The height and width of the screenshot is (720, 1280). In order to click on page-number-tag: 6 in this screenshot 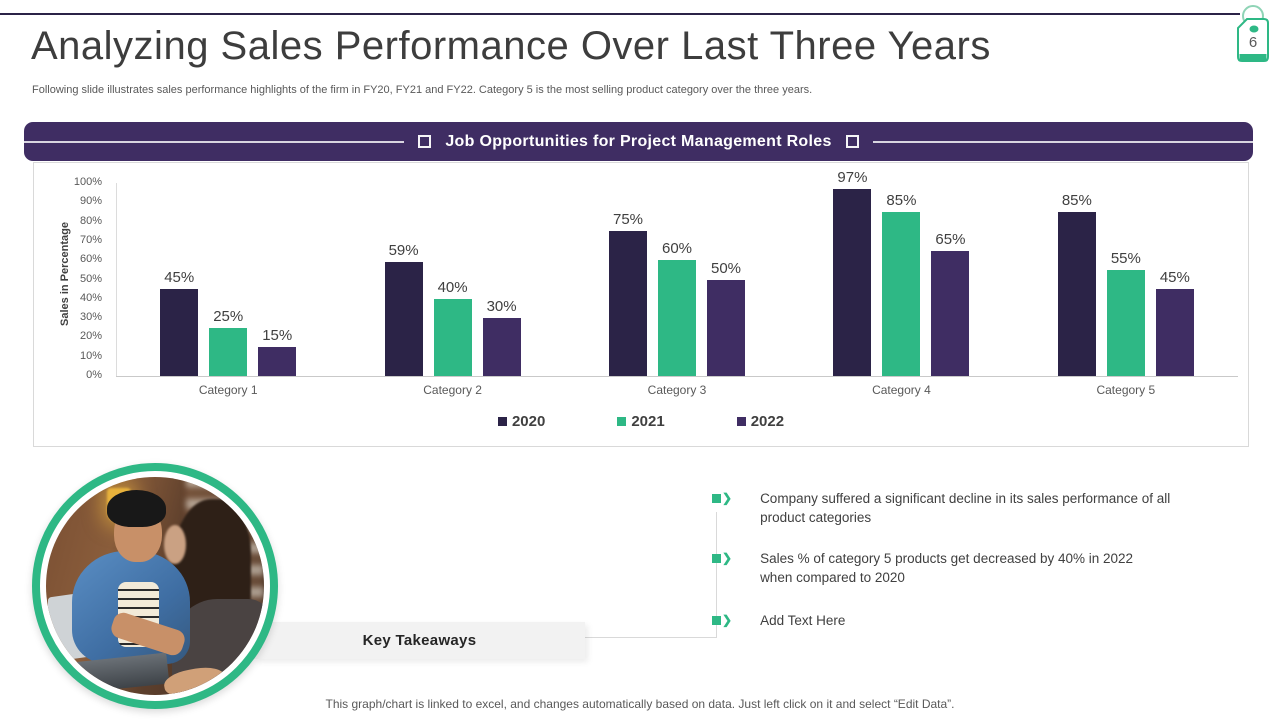, I will do `click(1253, 35)`.